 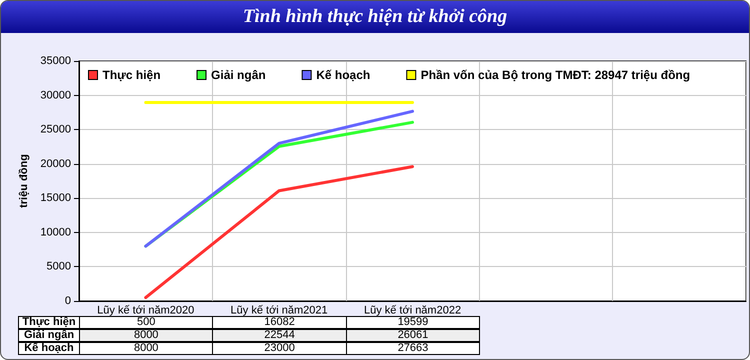 What do you see at coordinates (413, 348) in the screenshot?
I see `data-label: 27663` at bounding box center [413, 348].